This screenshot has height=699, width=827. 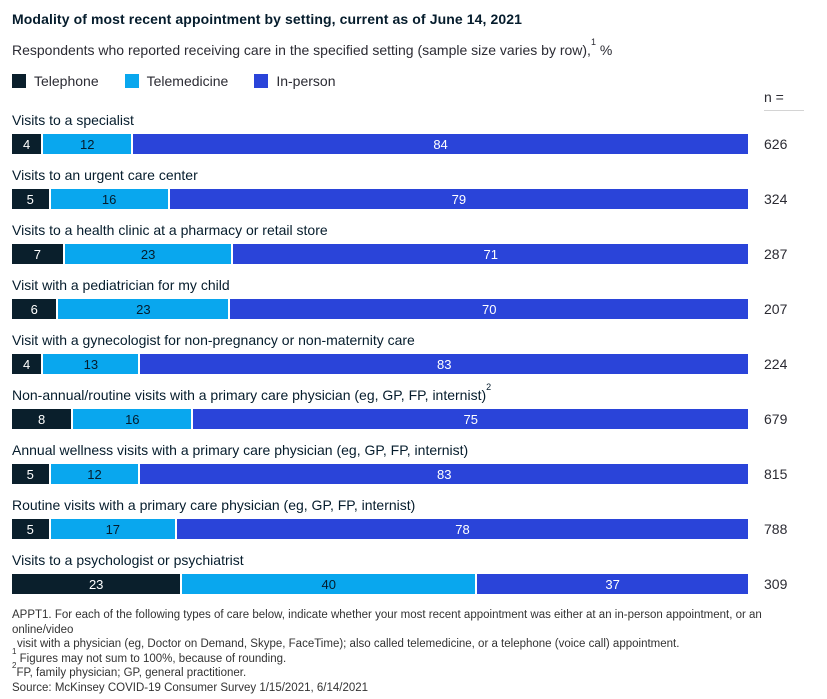 I want to click on n-value: 309, so click(x=776, y=584).